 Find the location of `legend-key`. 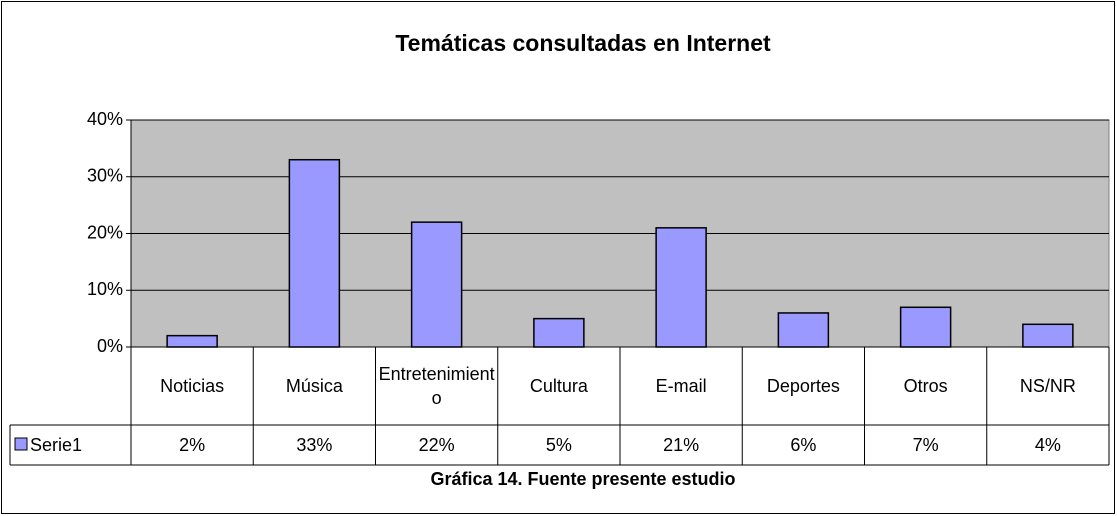

legend-key is located at coordinates (21, 444).